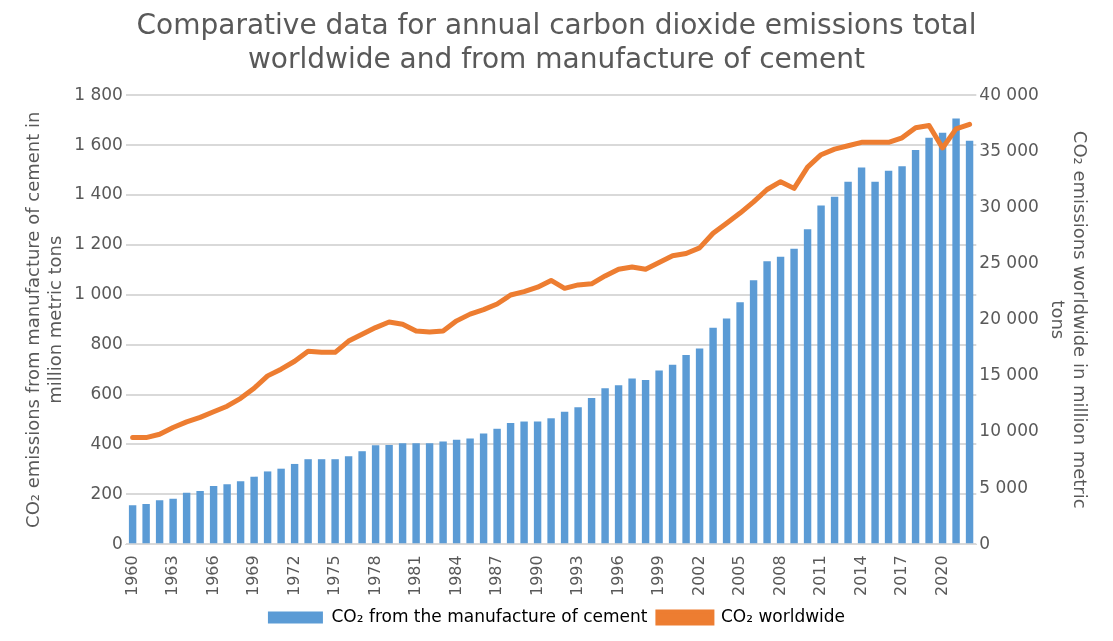  Describe the element at coordinates (212, 575) in the screenshot. I see `x-tick-label: 1966` at that location.